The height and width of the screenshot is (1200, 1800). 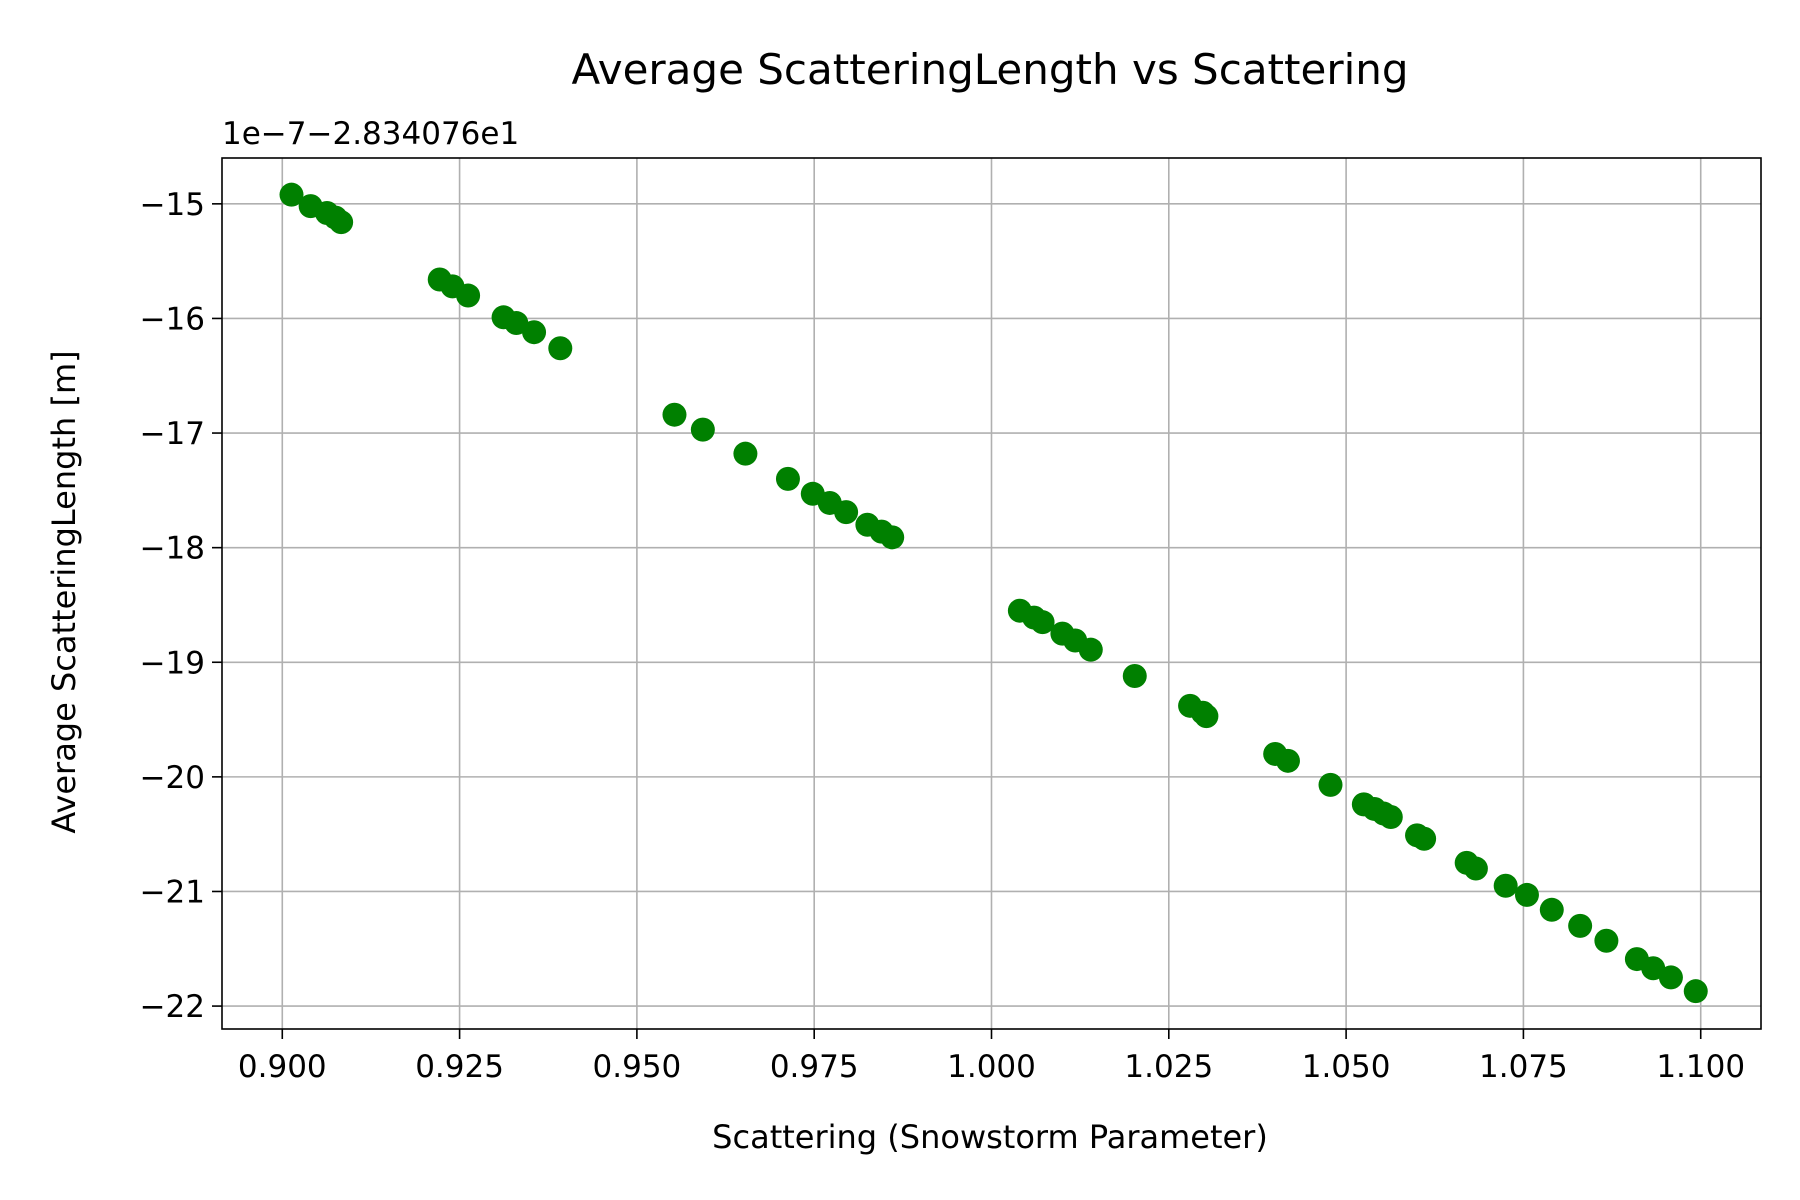 I want to click on y-tick-label: −15, so click(x=172, y=205).